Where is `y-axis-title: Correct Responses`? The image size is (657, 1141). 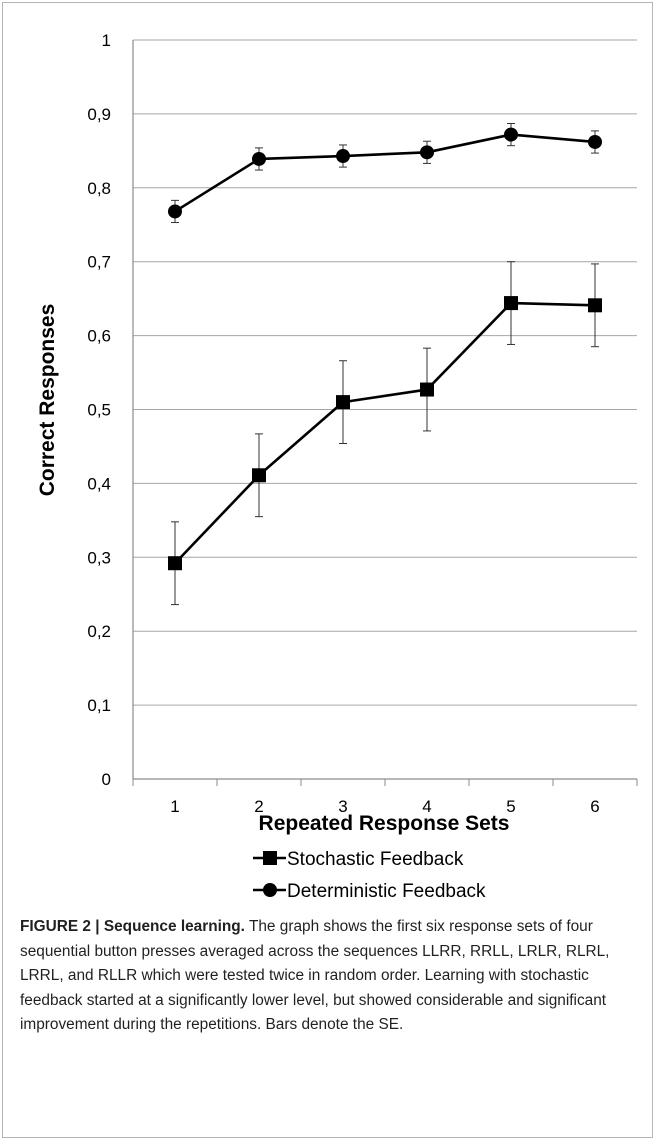 y-axis-title: Correct Responses is located at coordinates (47, 400).